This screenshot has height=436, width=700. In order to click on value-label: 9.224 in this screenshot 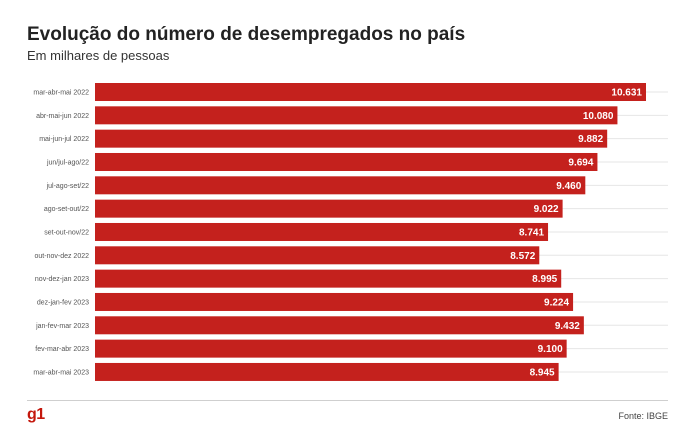, I will do `click(556, 302)`.